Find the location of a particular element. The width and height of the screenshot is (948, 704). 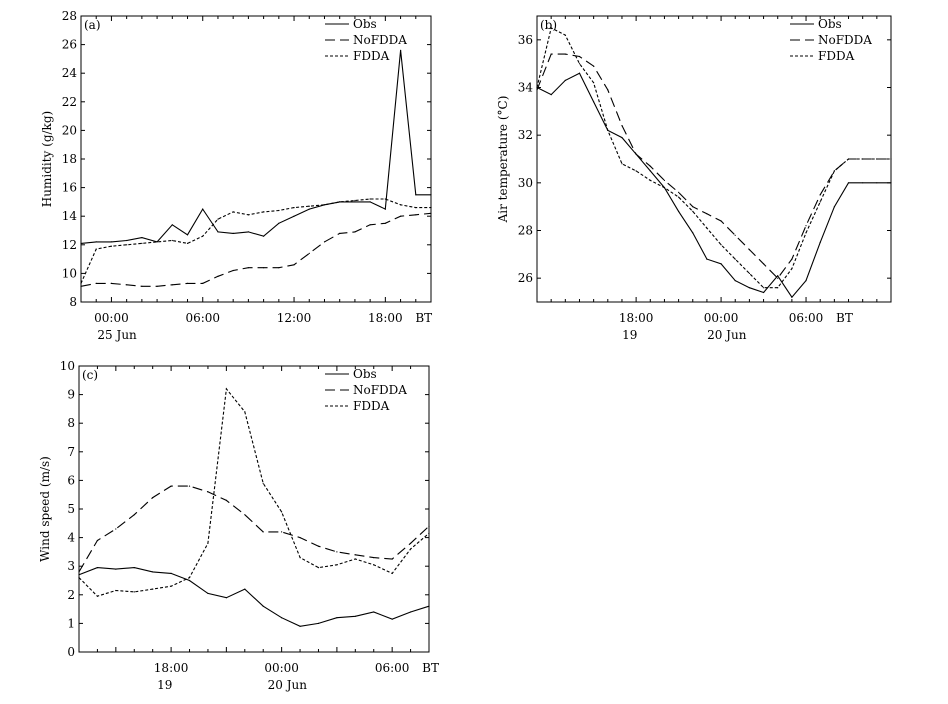

y-tick-label: 26 is located at coordinates (525, 278).